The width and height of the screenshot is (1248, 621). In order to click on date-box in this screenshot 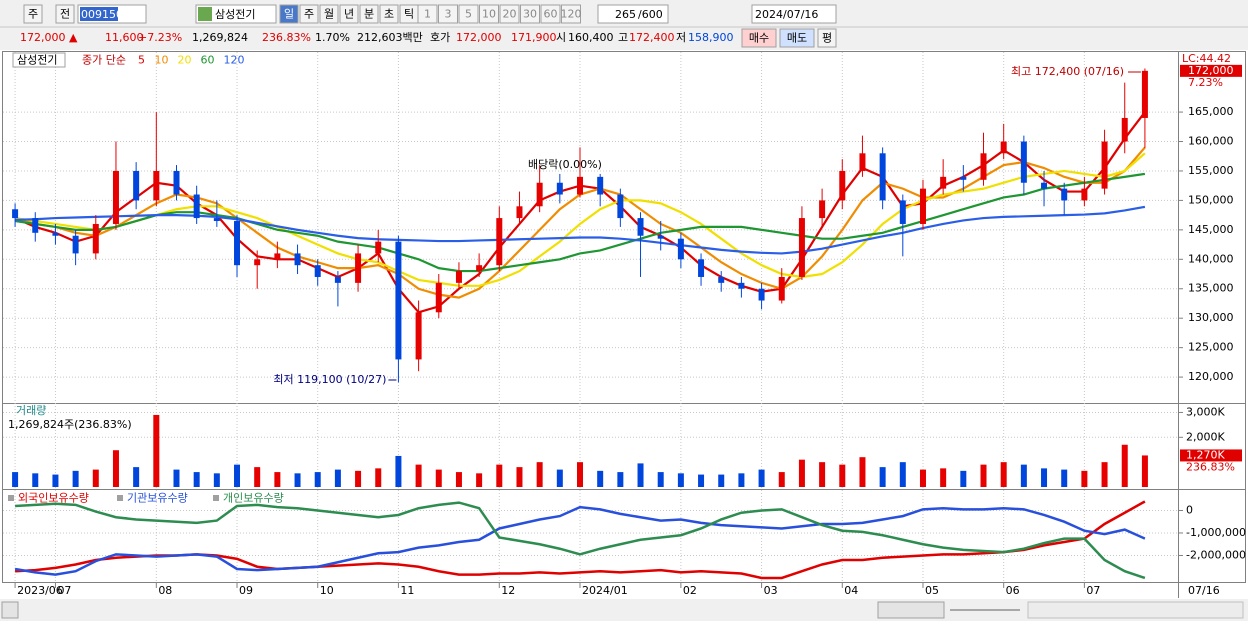, I will do `click(794, 14)`.